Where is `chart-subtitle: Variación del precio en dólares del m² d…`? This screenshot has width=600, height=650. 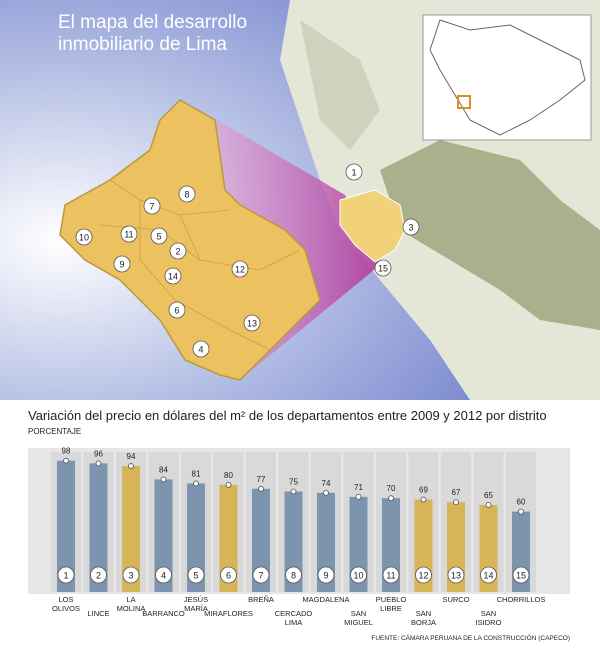
chart-subtitle: Variación del precio en dólares del m² d… is located at coordinates (287, 415).